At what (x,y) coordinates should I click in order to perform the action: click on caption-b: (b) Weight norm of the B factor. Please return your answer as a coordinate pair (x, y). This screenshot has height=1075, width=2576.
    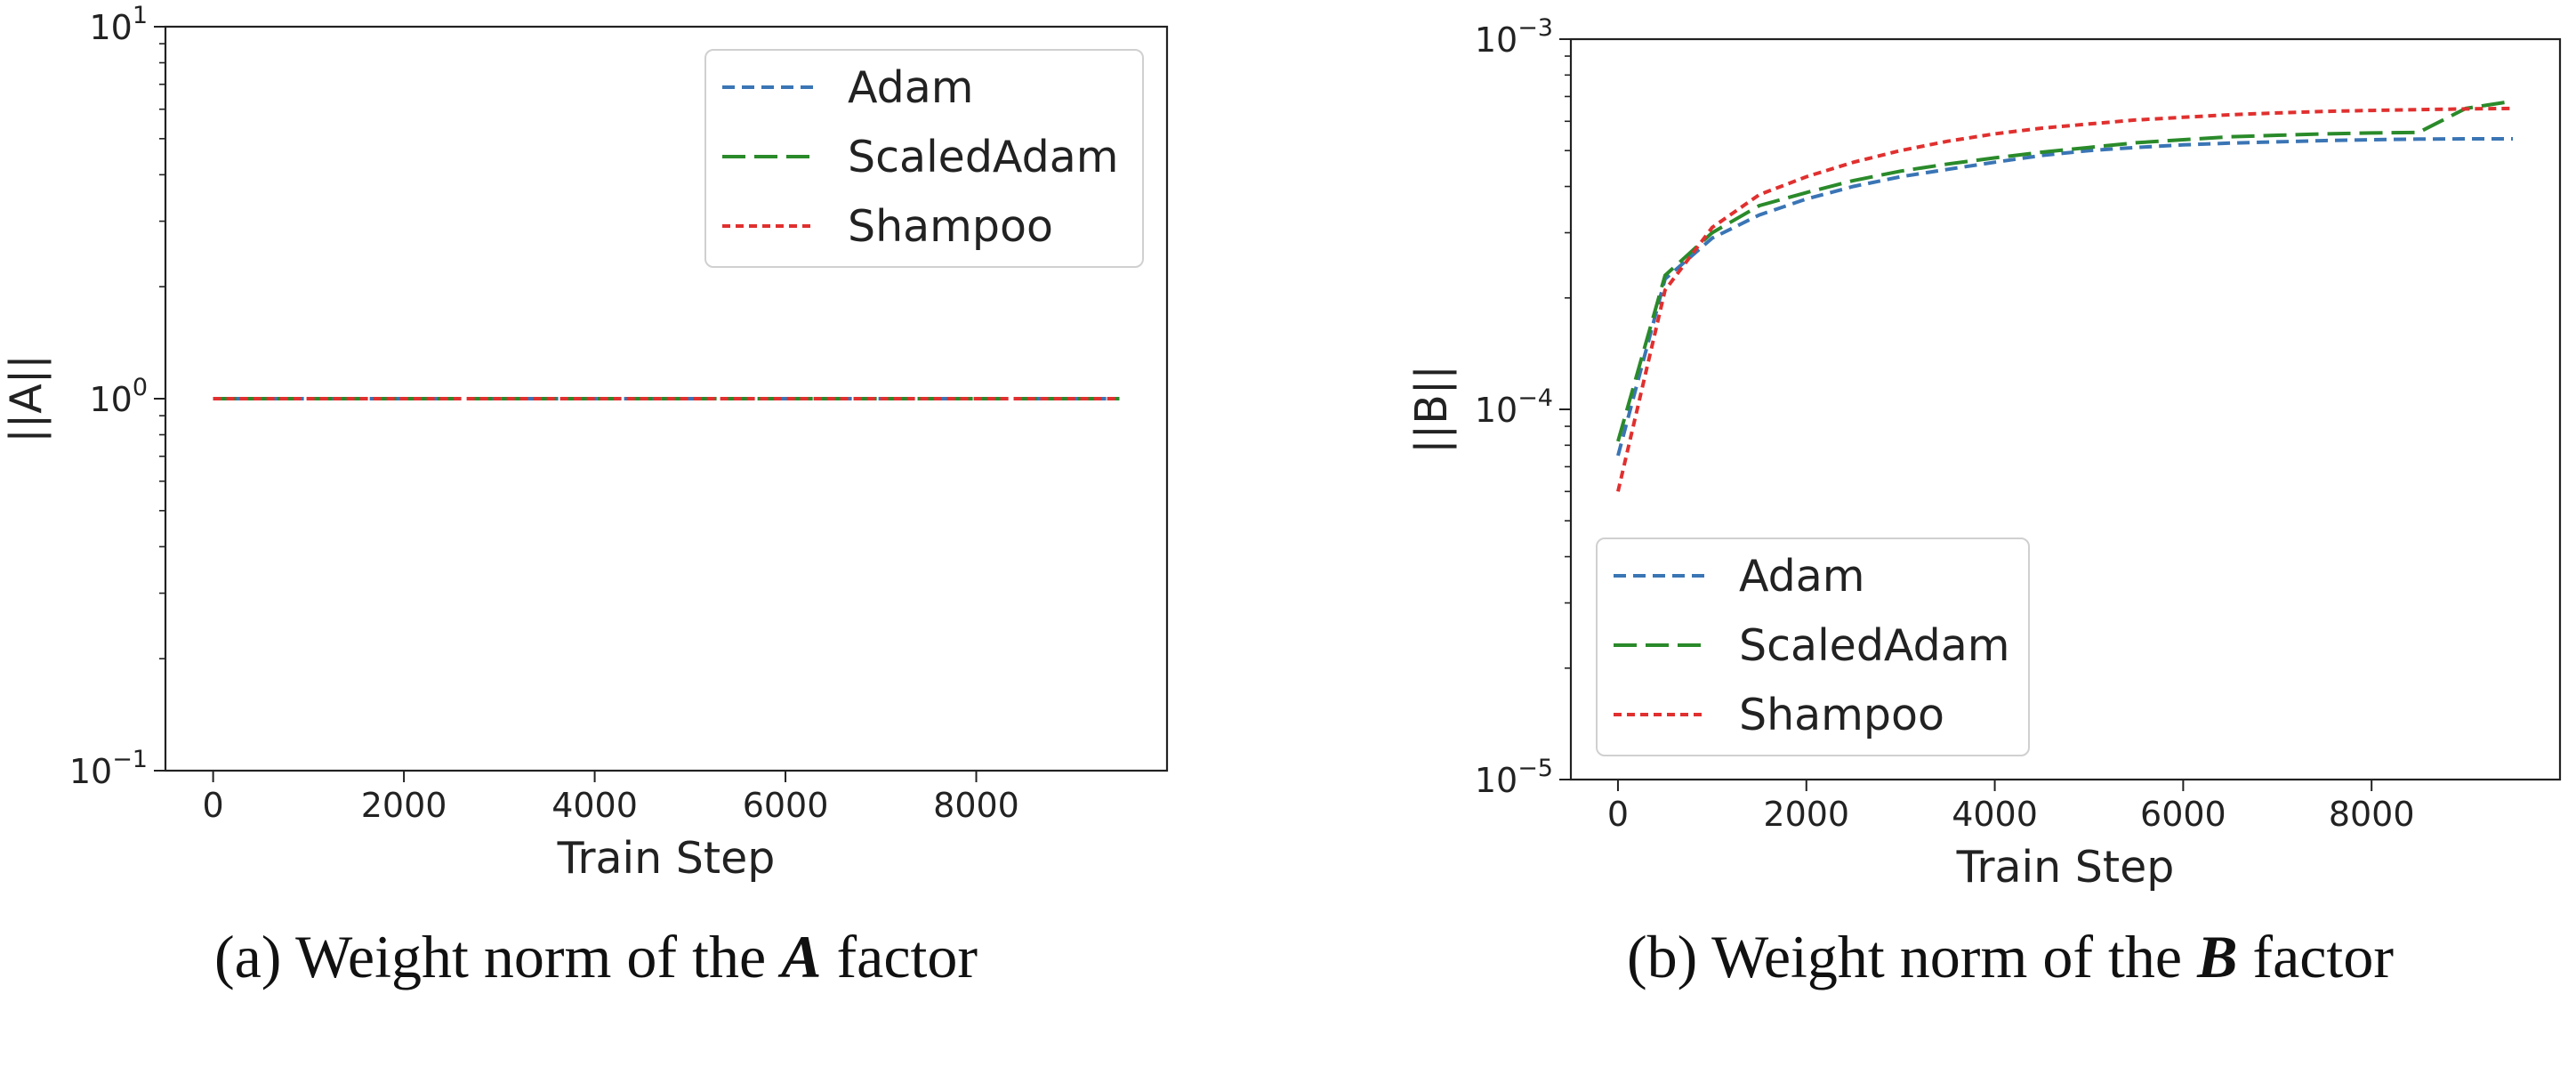
    Looking at the image, I should click on (2010, 957).